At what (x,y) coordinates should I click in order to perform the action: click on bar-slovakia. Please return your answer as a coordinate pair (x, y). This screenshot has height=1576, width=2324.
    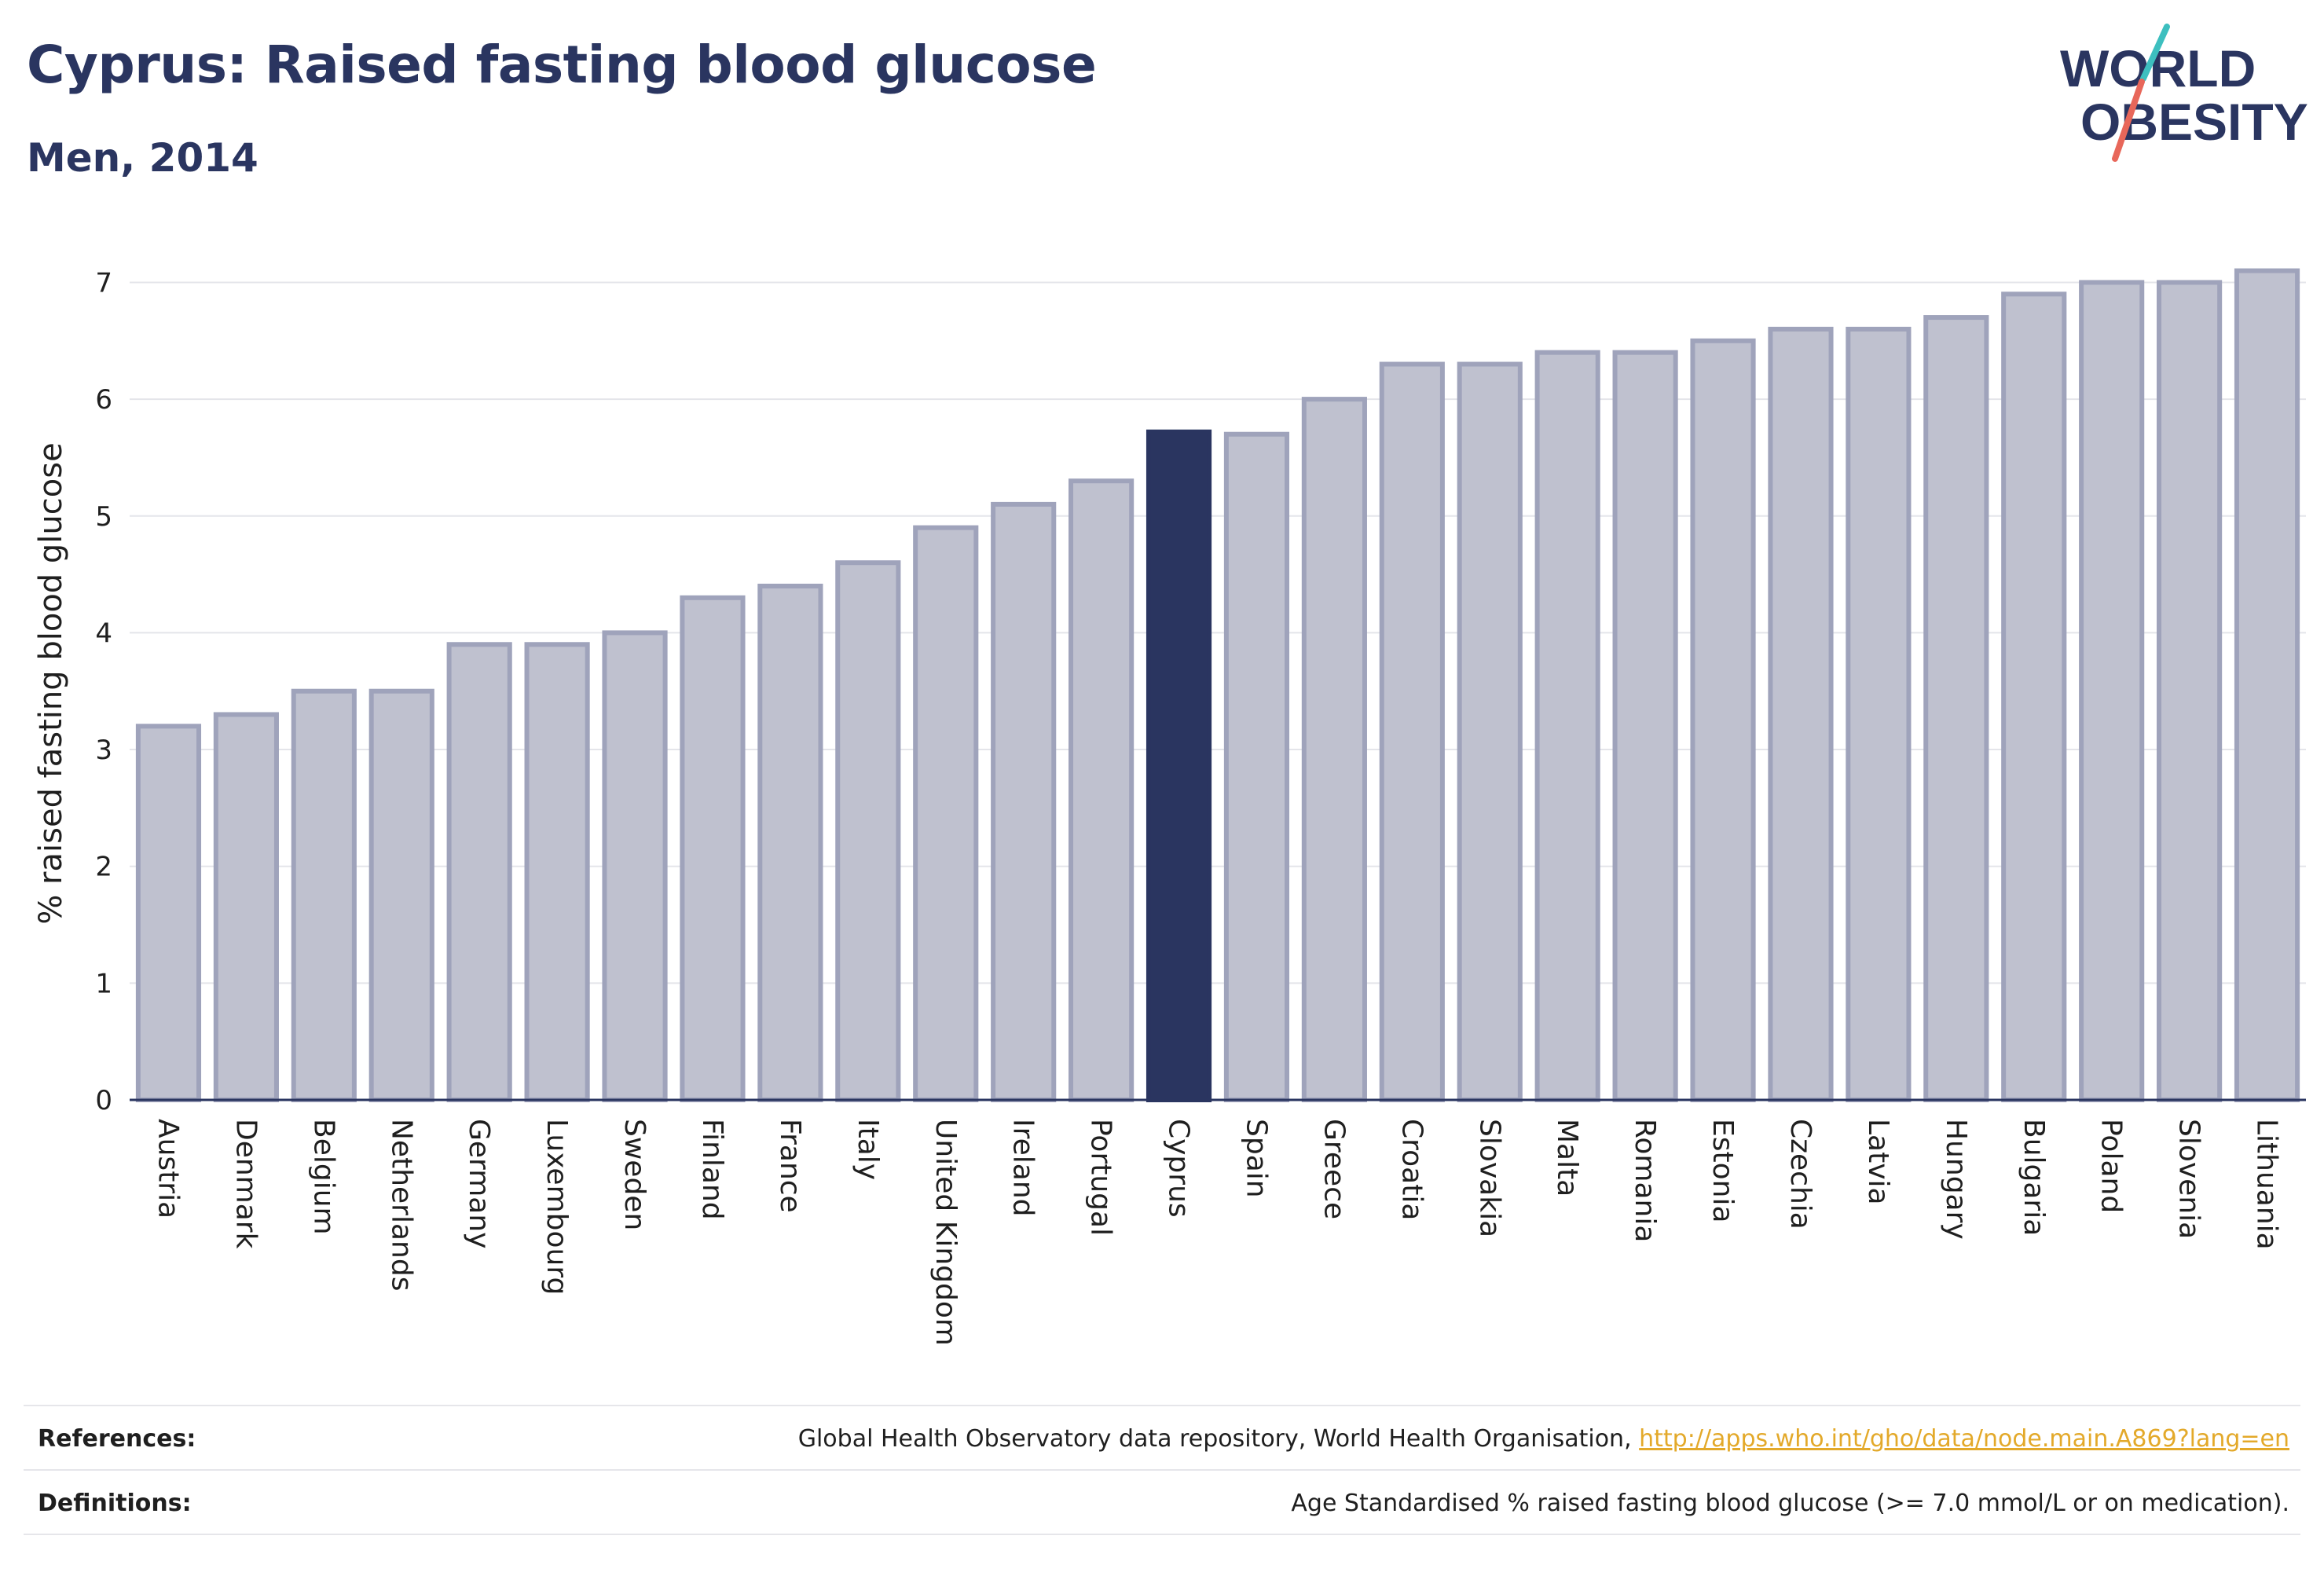
    Looking at the image, I should click on (1490, 732).